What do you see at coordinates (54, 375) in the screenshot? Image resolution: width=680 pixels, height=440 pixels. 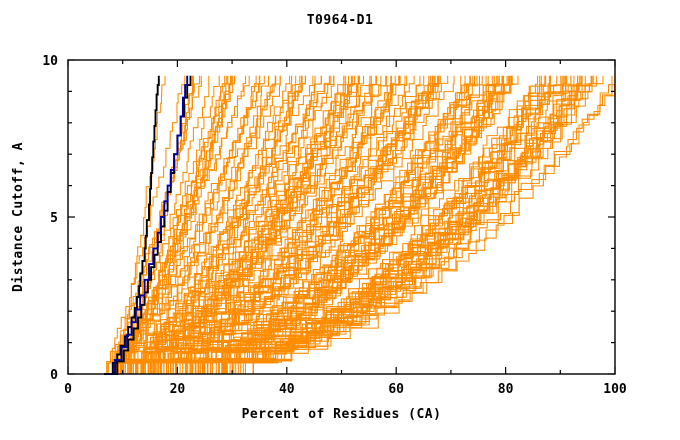 I see `y-tick-label: 0` at bounding box center [54, 375].